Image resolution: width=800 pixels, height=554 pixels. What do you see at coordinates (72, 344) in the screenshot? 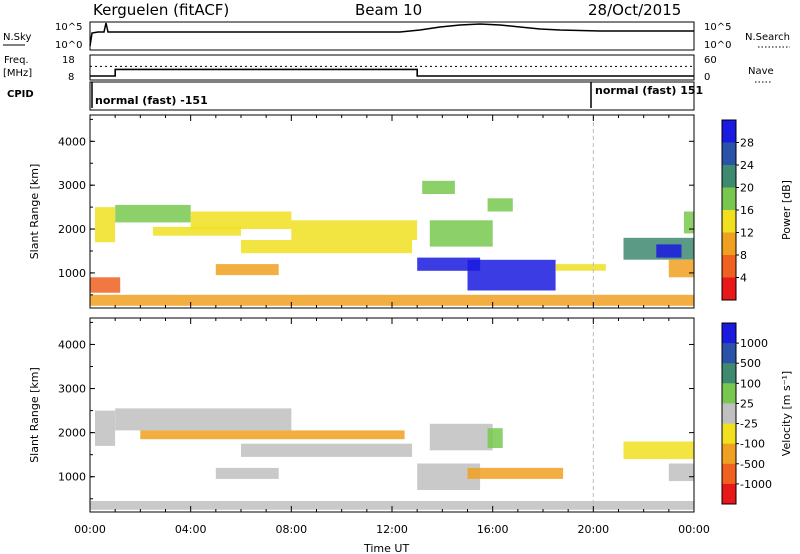
I see `velocity-ytick-label: 4000` at bounding box center [72, 344].